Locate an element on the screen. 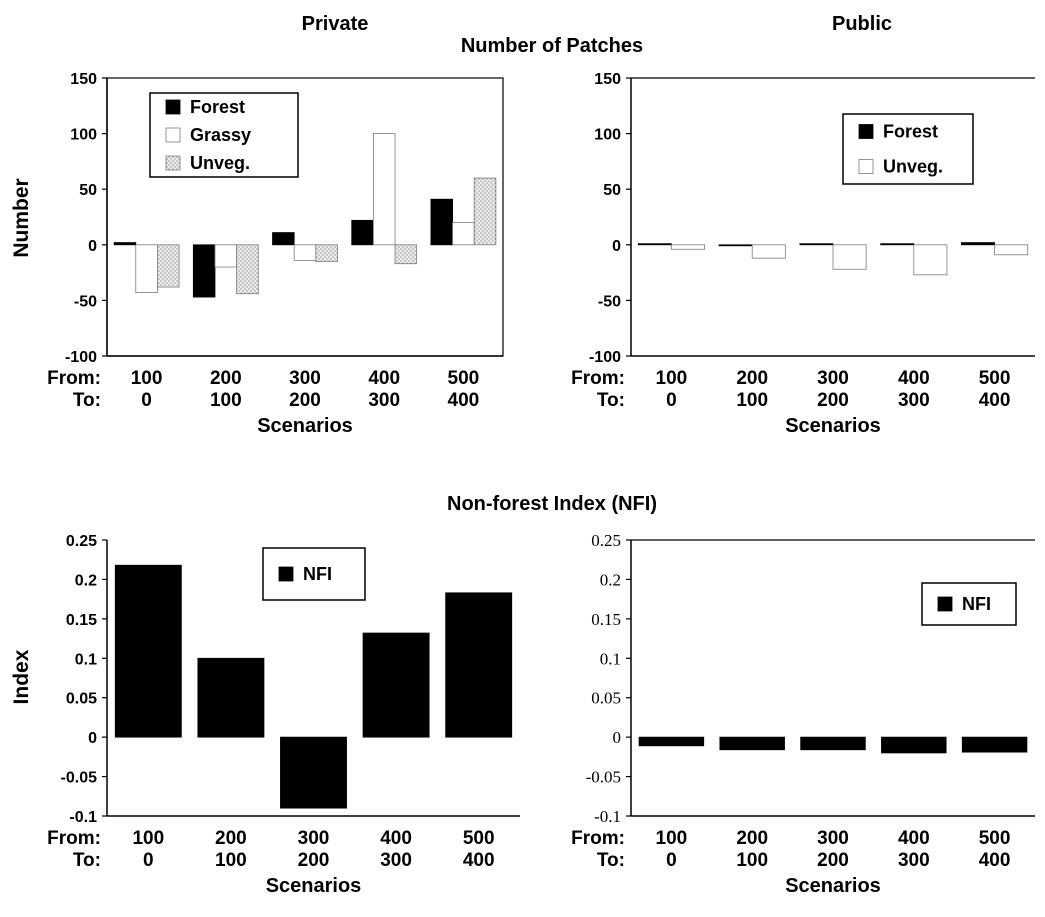 The height and width of the screenshot is (917, 1045). y-tick-label: -100 is located at coordinates (605, 357).